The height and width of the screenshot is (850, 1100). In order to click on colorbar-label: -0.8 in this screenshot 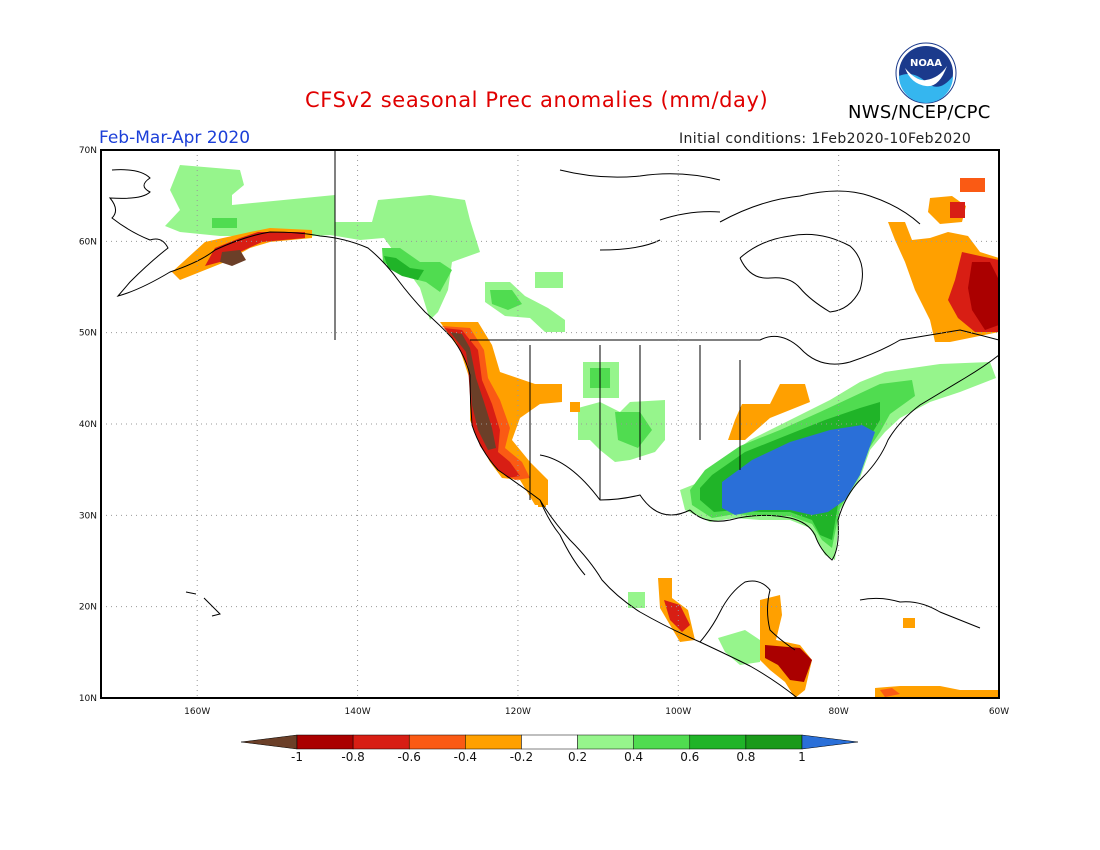, I will do `click(352, 757)`.